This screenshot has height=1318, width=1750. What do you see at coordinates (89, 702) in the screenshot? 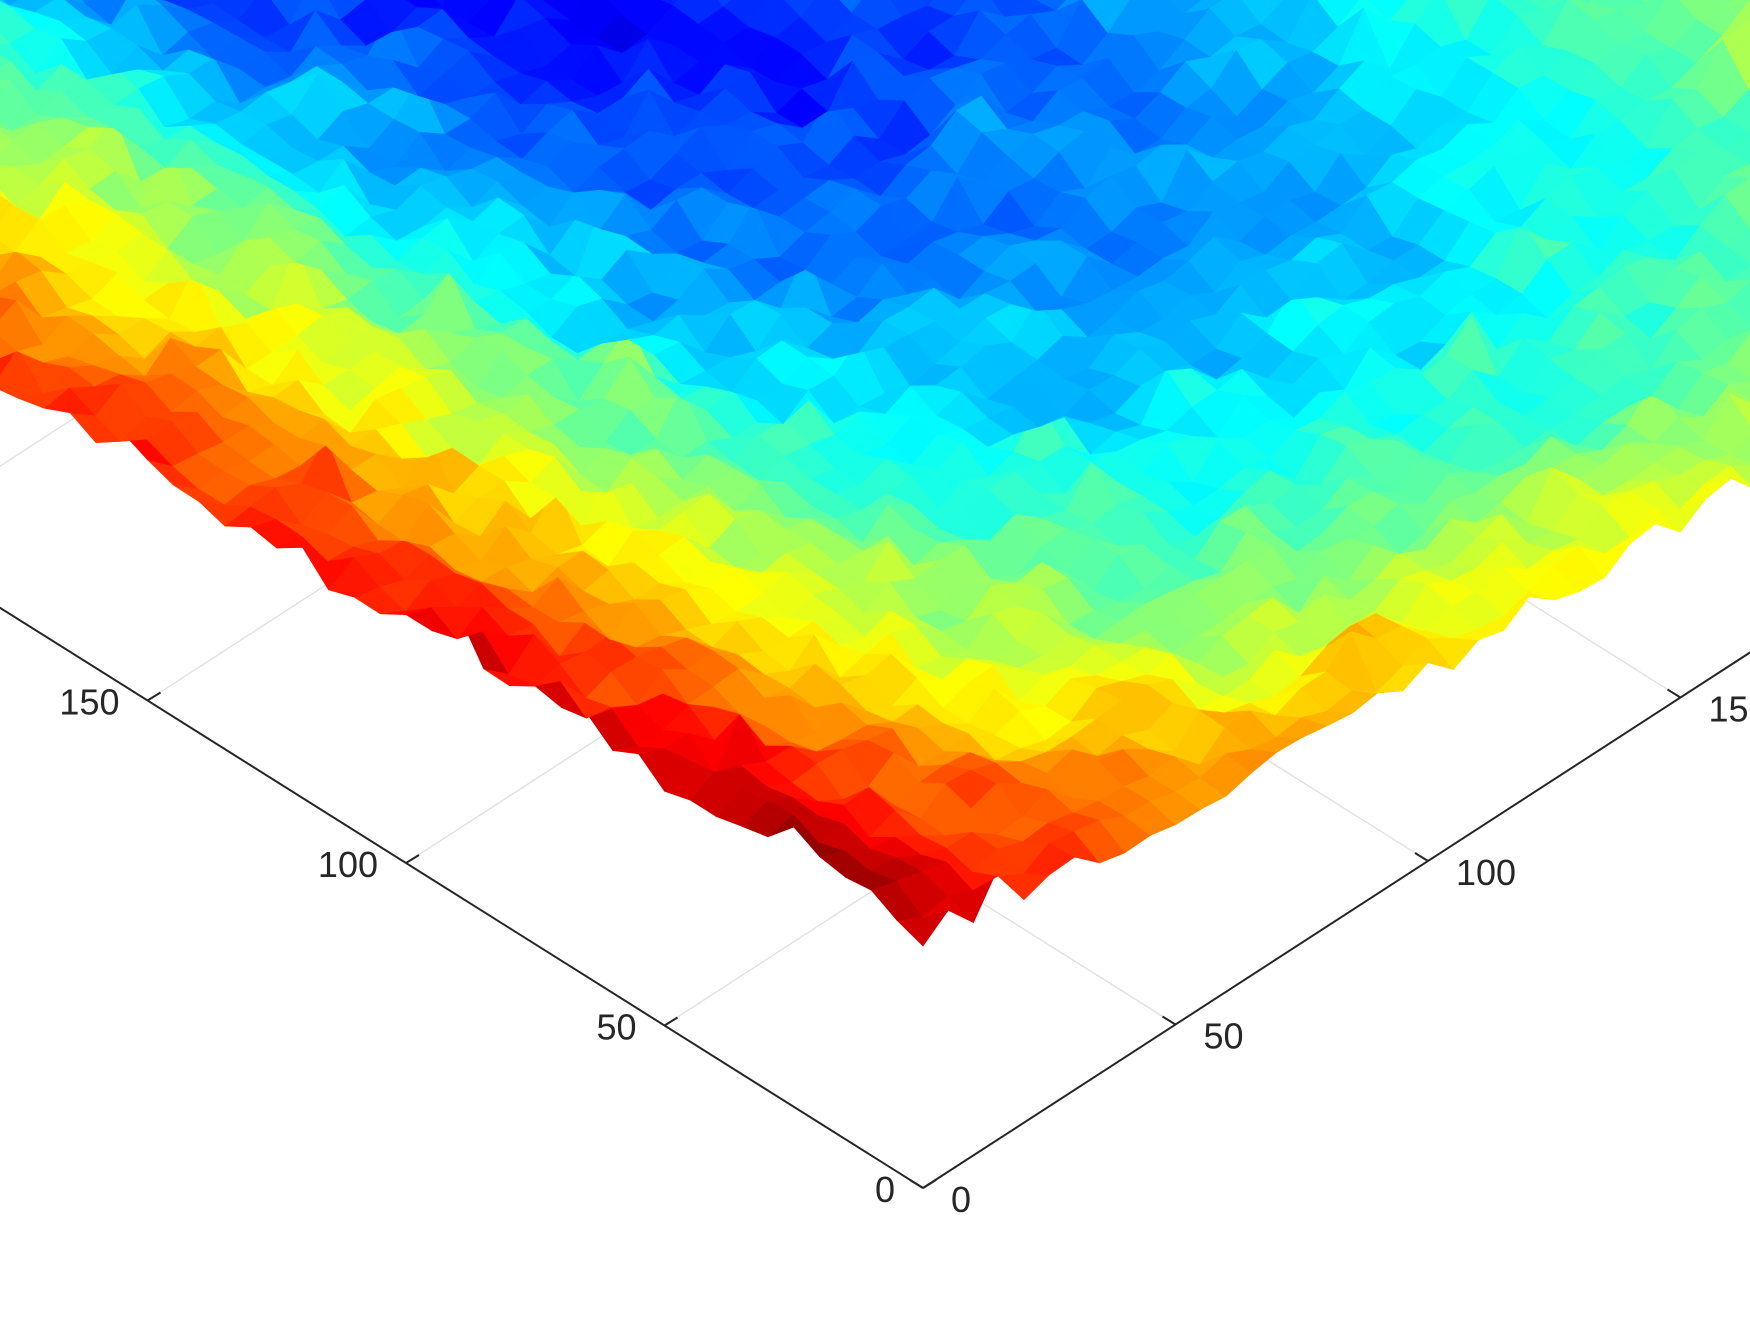
I see `x-tick-label: 150` at bounding box center [89, 702].